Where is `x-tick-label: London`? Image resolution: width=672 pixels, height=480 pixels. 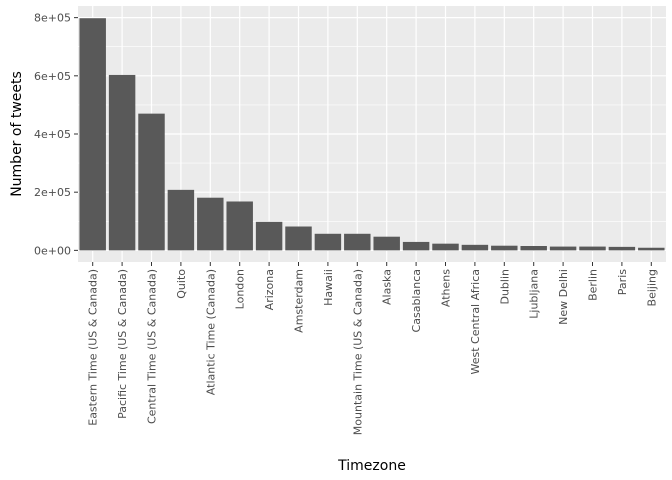
x-tick-label: London is located at coordinates (240, 289).